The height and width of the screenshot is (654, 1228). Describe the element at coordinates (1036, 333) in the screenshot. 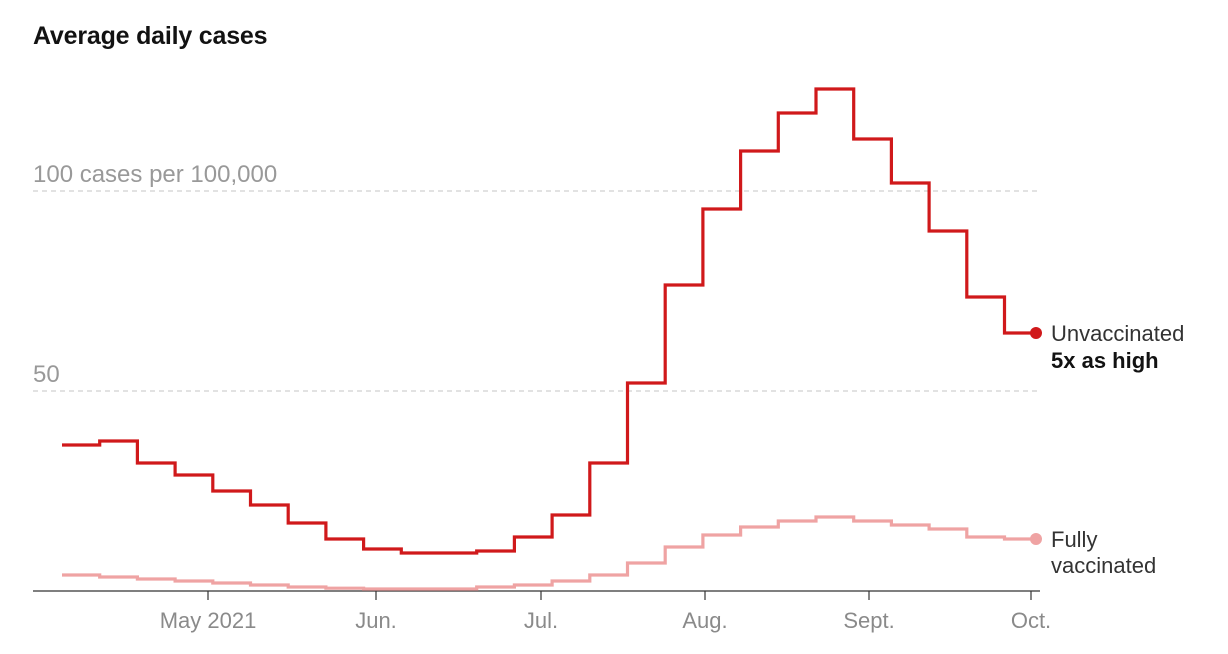

I see `series-endpoint-unvaccinated` at that location.